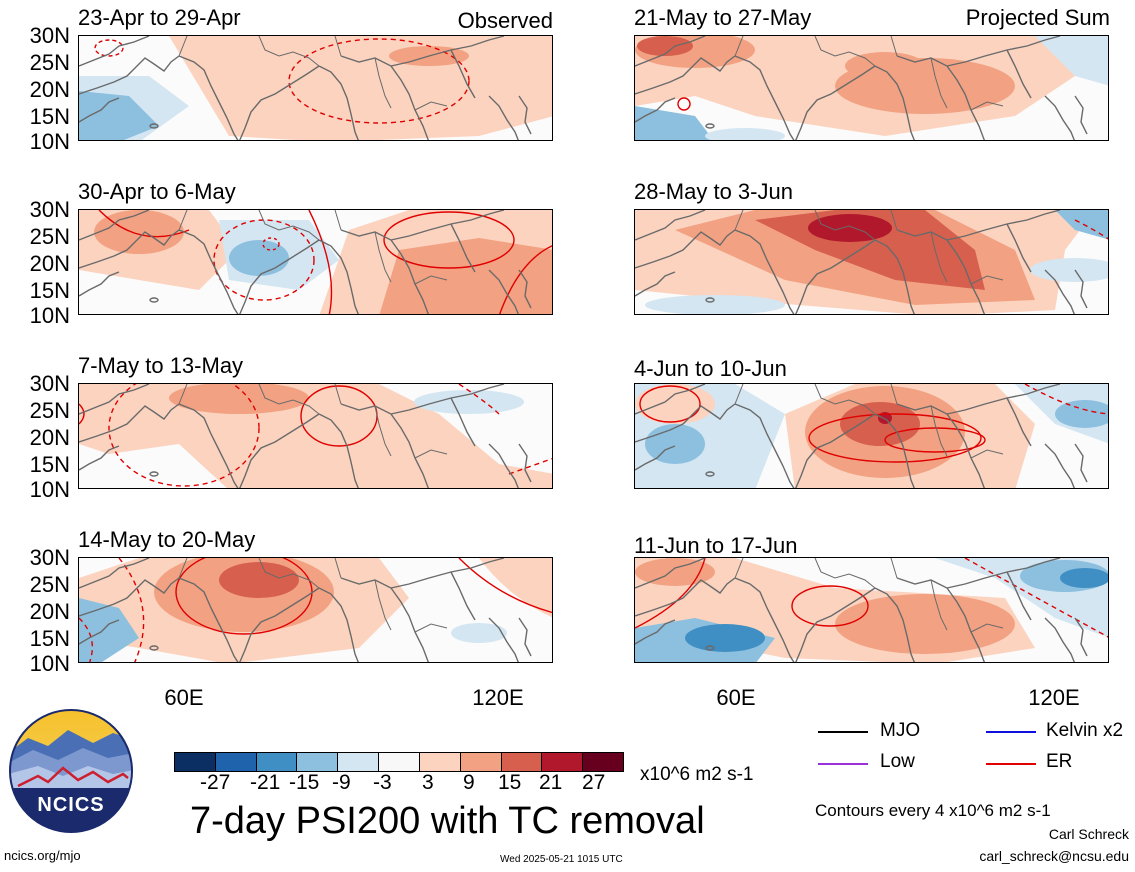  I want to click on legend-label-mjo: MJO, so click(900, 730).